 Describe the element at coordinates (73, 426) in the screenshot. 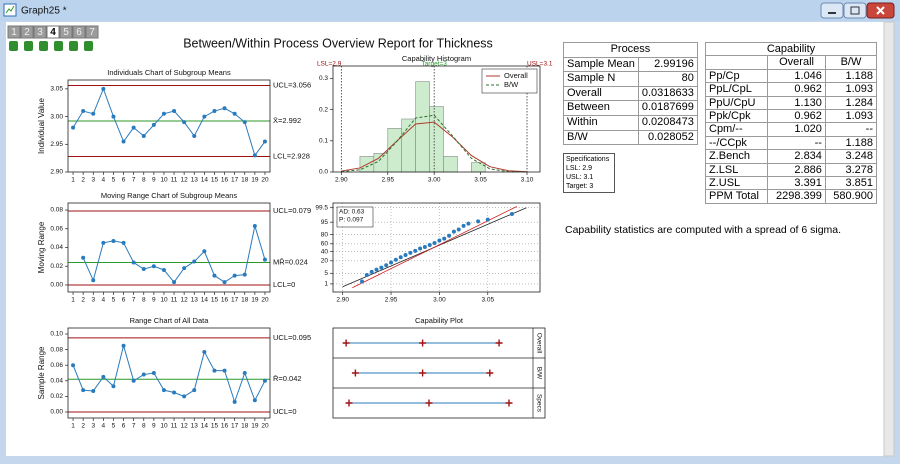

I see `x-tick-label: 1` at that location.